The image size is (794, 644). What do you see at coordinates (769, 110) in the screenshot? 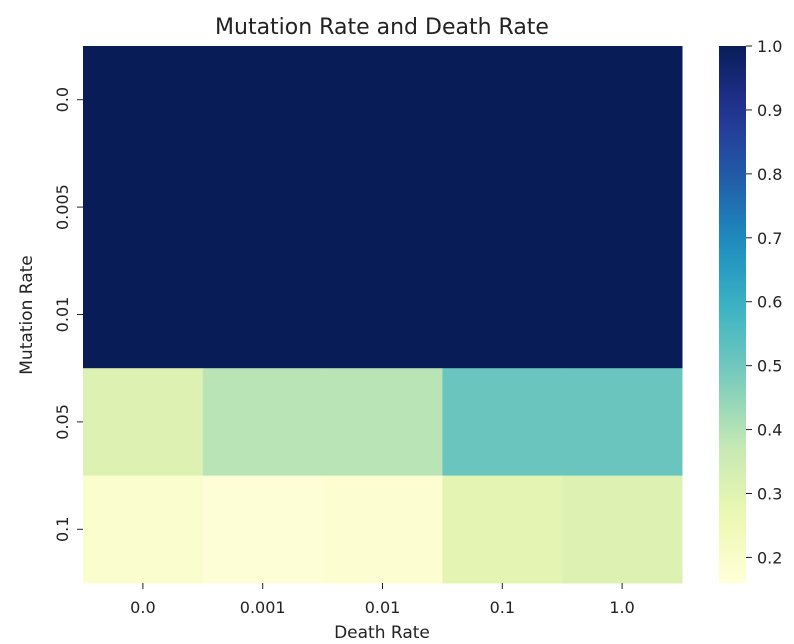
I see `colorbar-tick-label: 0.9` at bounding box center [769, 110].